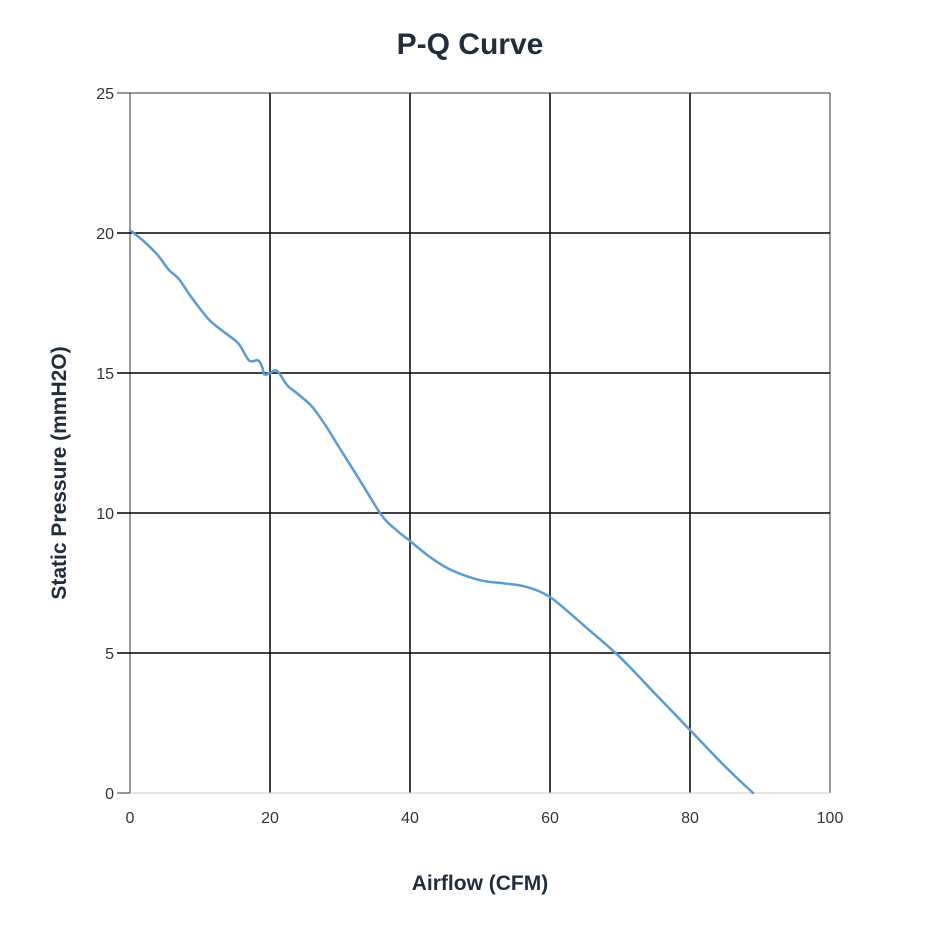 The image size is (940, 940). What do you see at coordinates (105, 444) in the screenshot?
I see `y-tick-labels: 0 5 10 15 20 25` at bounding box center [105, 444].